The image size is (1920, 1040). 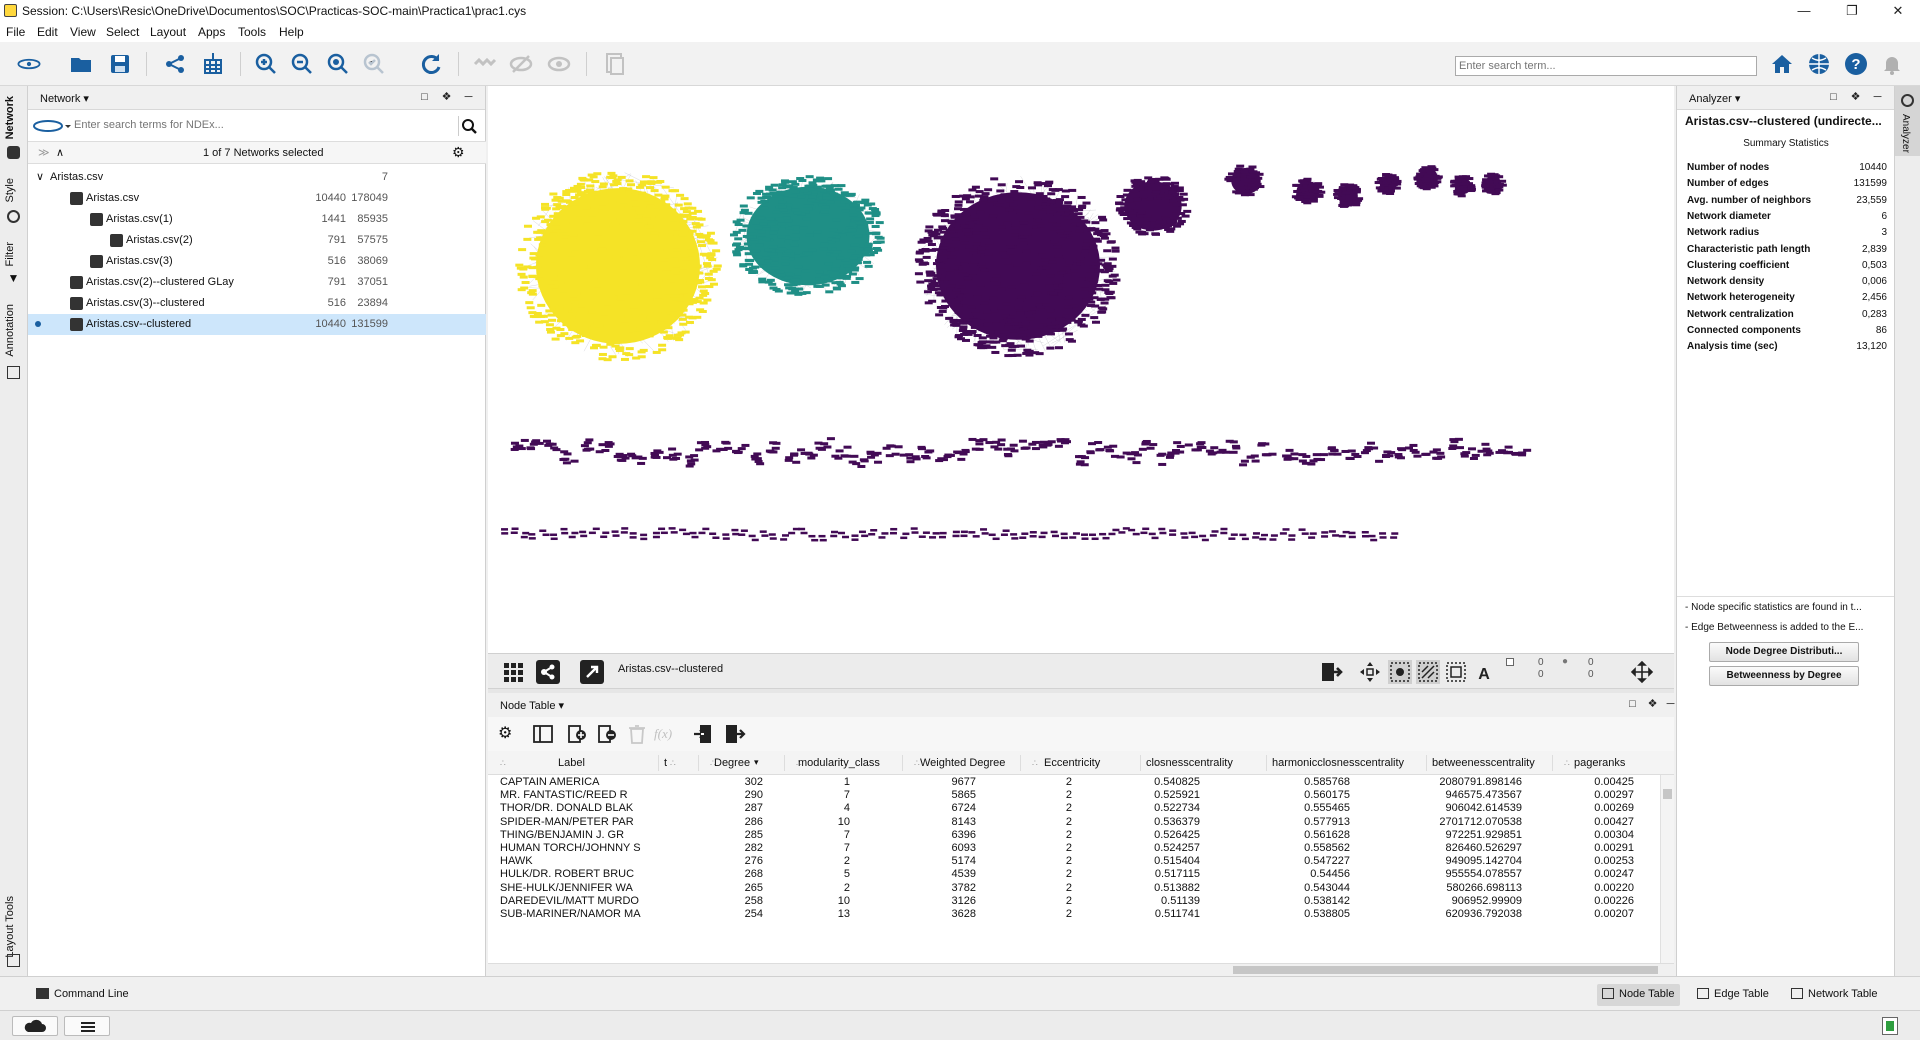 What do you see at coordinates (615, 64) in the screenshot?
I see `new-from-selection-icon` at bounding box center [615, 64].